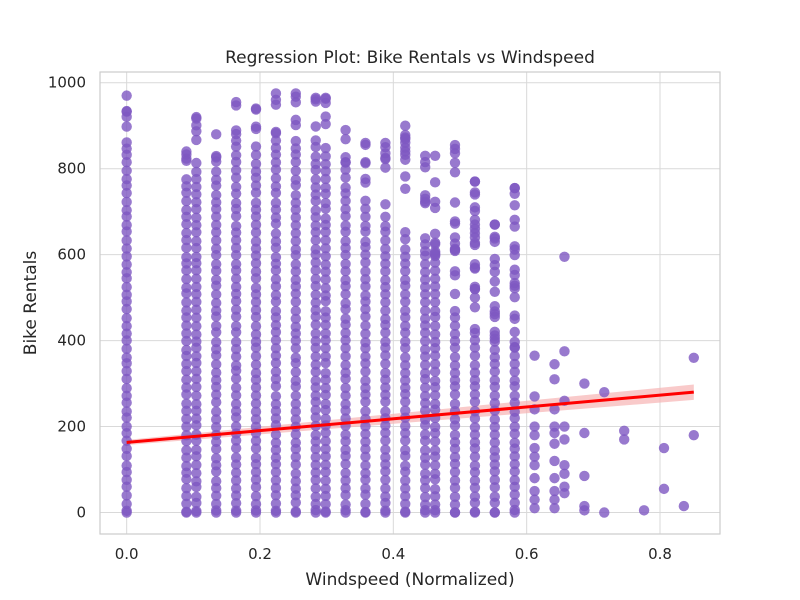 The width and height of the screenshot is (800, 600). I want to click on y-axis-ticks: 0 200 400 600 800 1000, so click(67, 298).